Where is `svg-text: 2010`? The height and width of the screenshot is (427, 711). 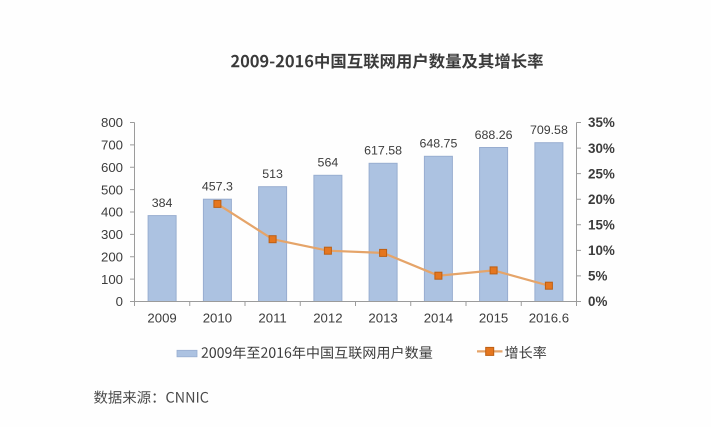 svg-text: 2010 is located at coordinates (217, 317).